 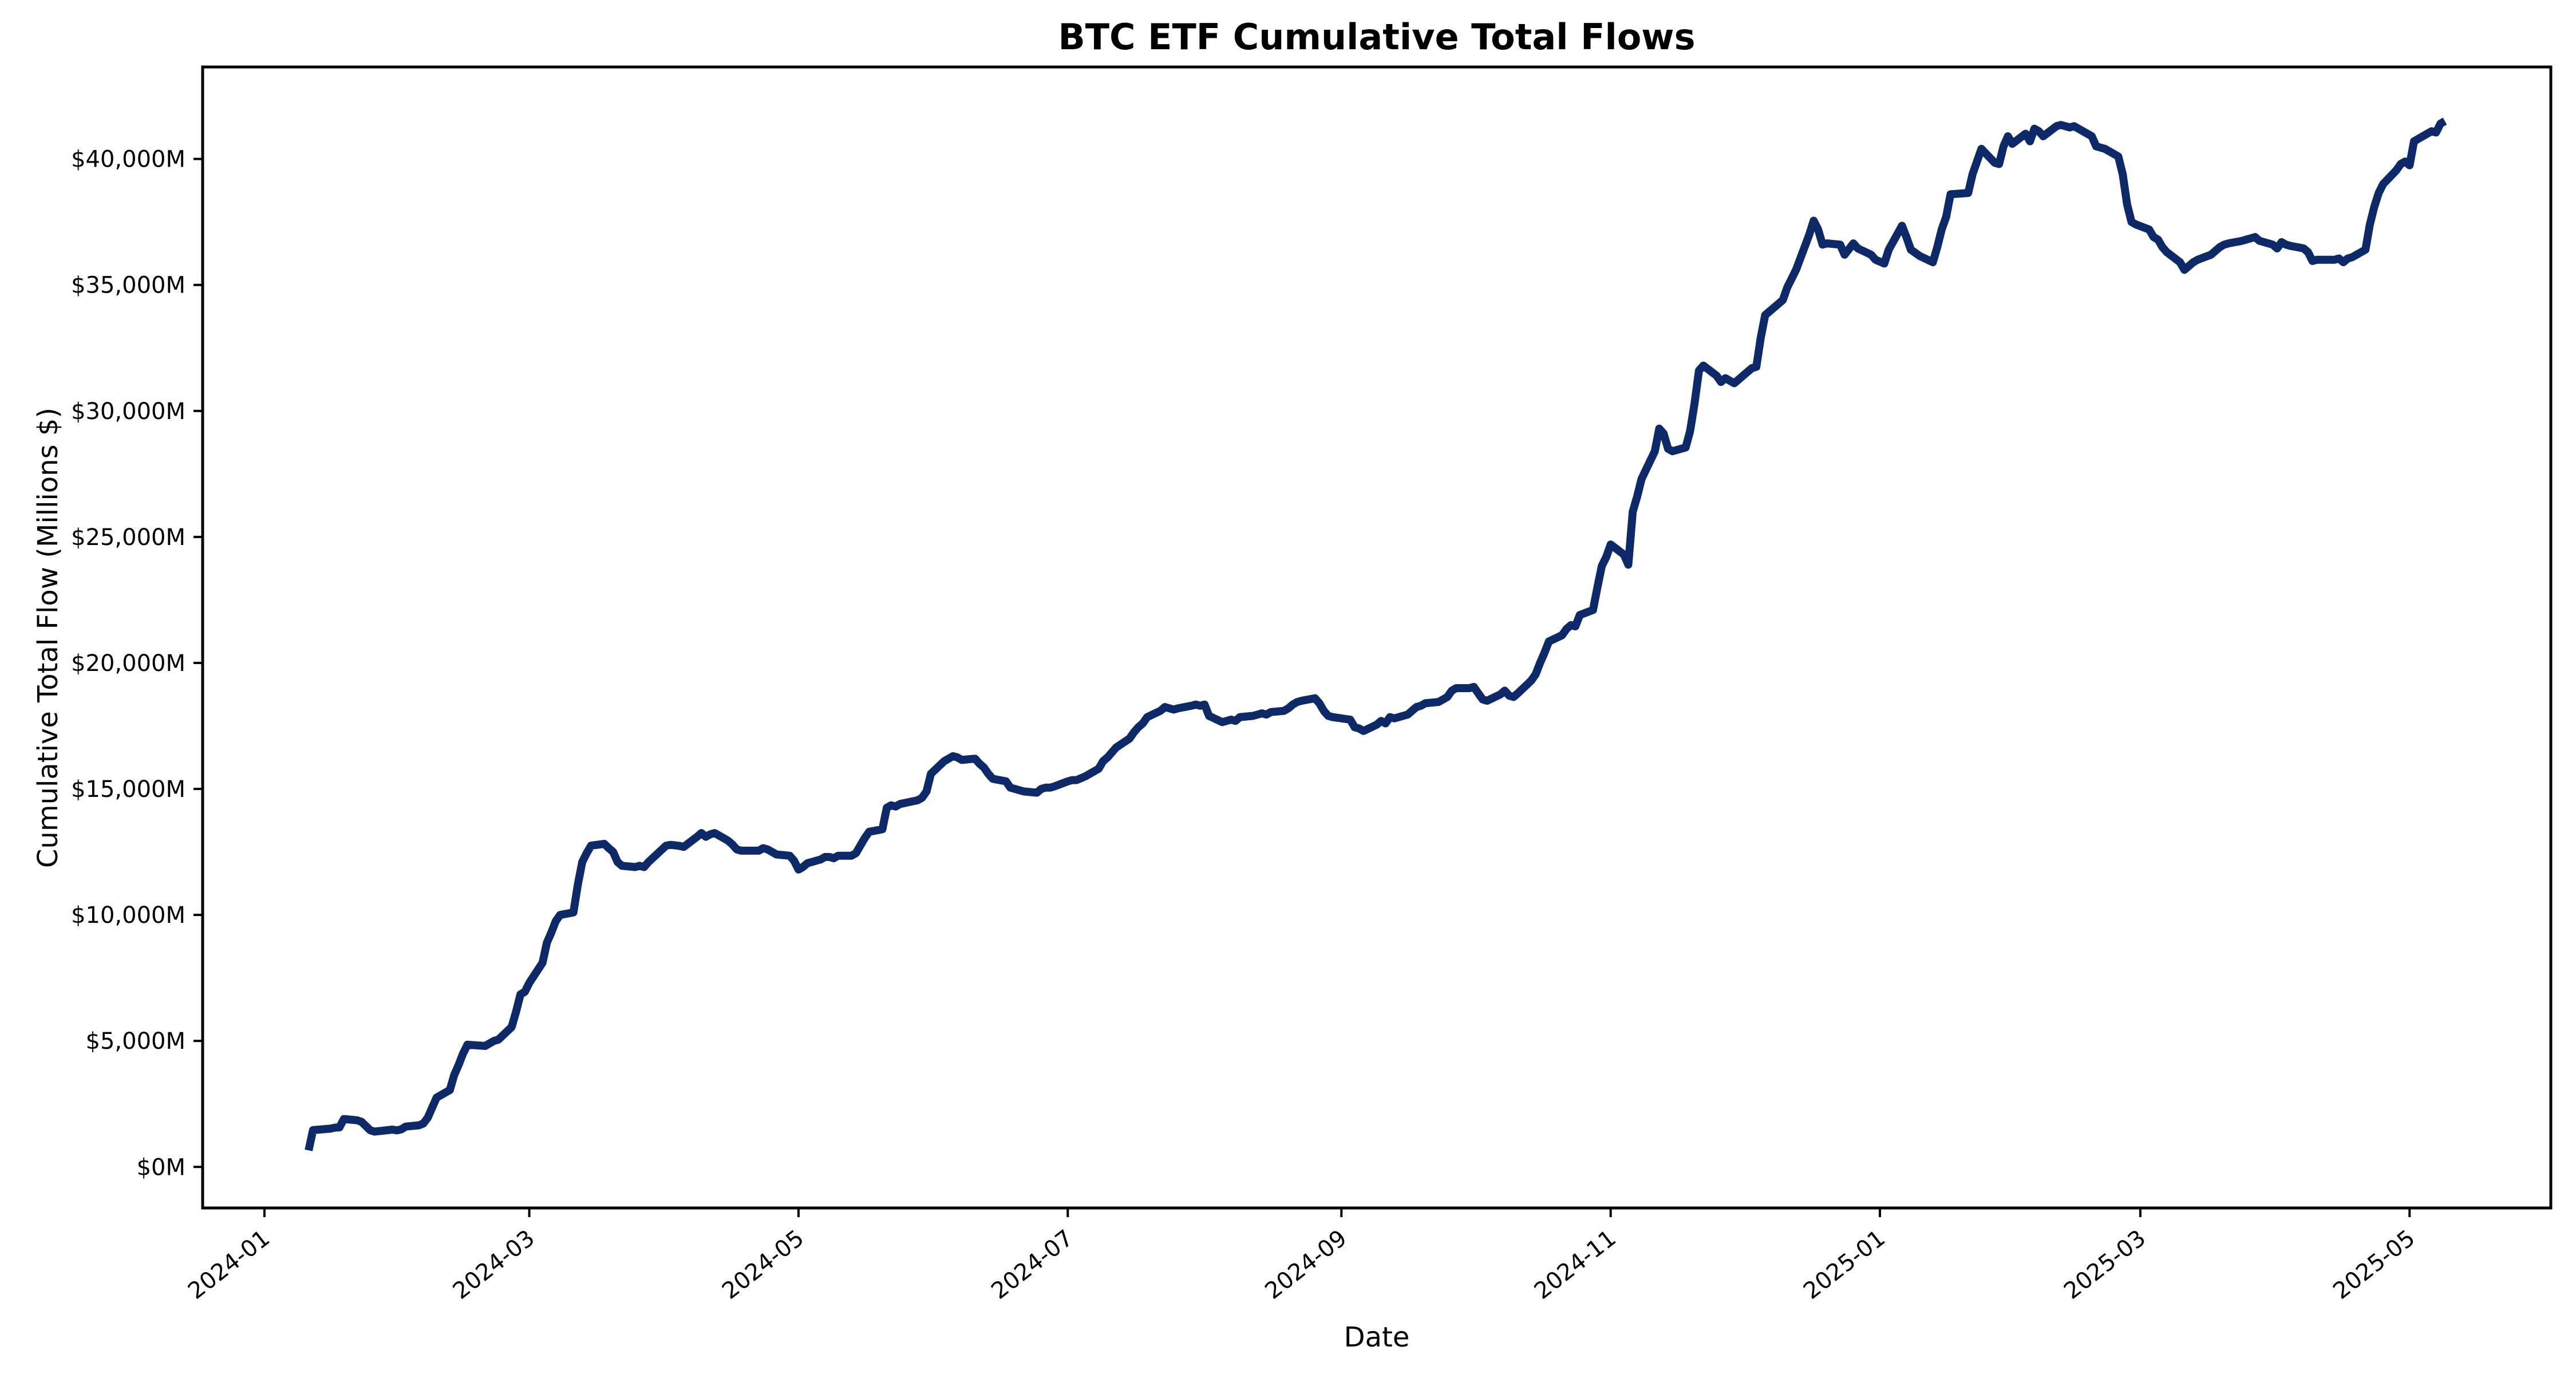 I want to click on y-tick-label: $0M, so click(x=161, y=1167).